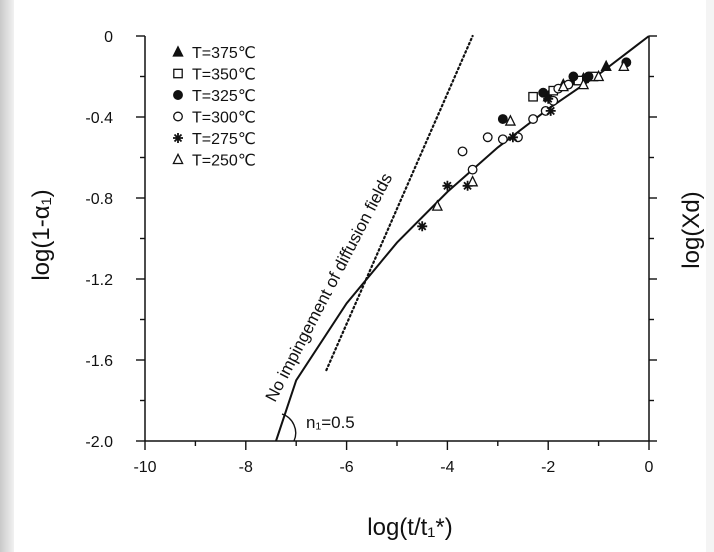 This screenshot has width=714, height=552. Describe the element at coordinates (409, 527) in the screenshot. I see `x-axis-title: log(t/t₁*)` at that location.